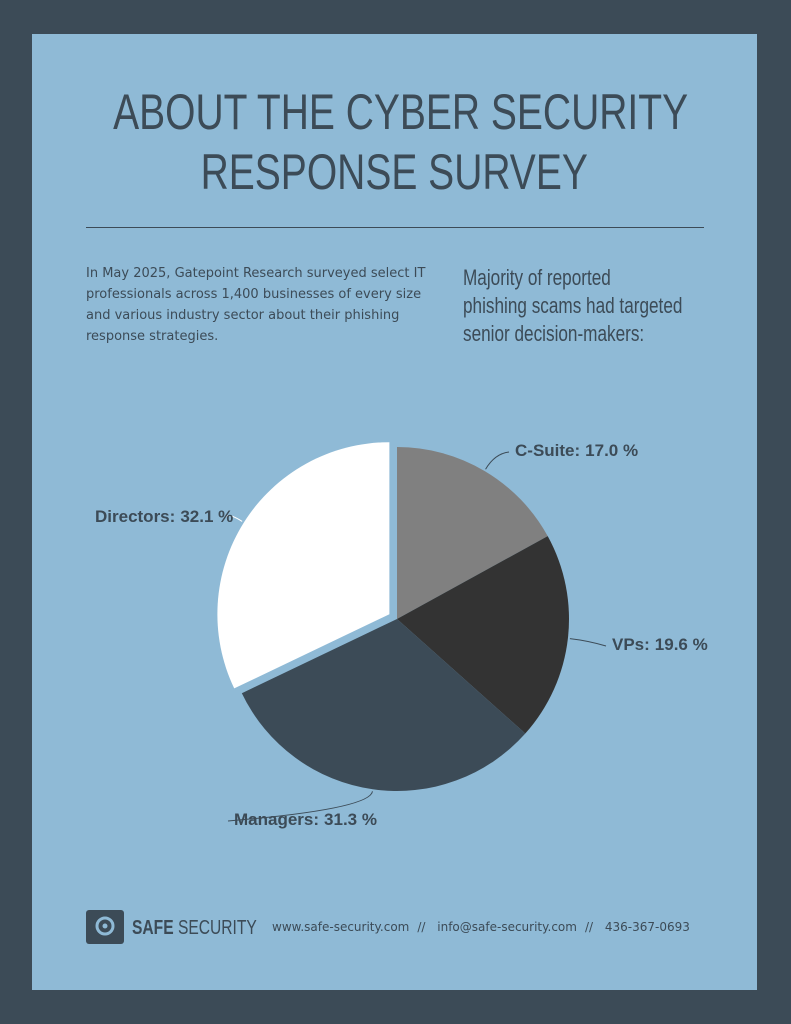 Image resolution: width=791 pixels, height=1024 pixels. Describe the element at coordinates (611, 450) in the screenshot. I see `value-label: 17.0 %` at that location.